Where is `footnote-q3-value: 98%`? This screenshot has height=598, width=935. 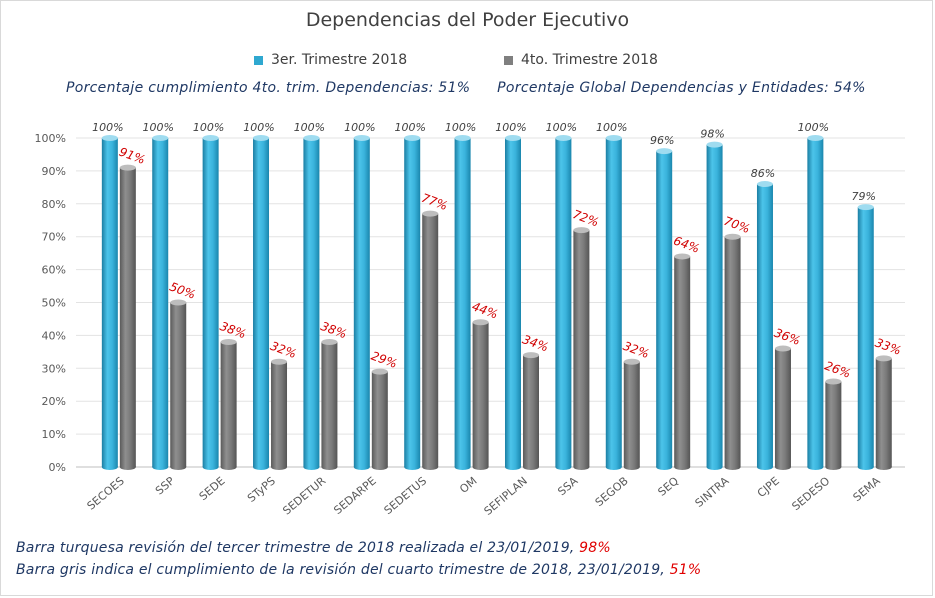 footnote-q3-value: 98% is located at coordinates (595, 548).